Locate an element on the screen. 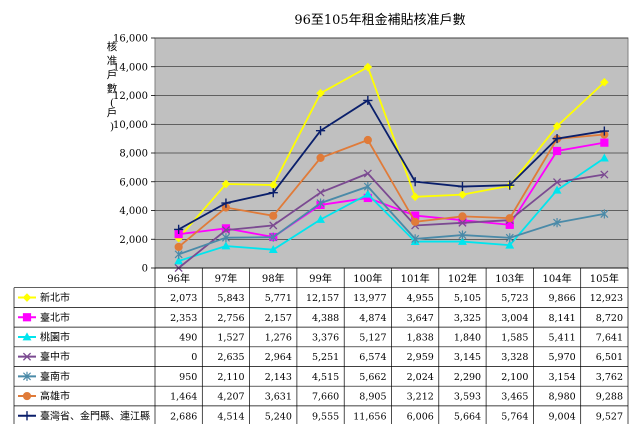  table-cell: 3,465 is located at coordinates (514, 397).